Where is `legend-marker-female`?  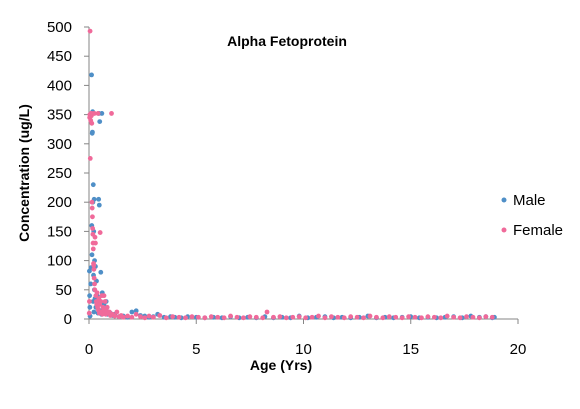
legend-marker-female is located at coordinates (504, 230).